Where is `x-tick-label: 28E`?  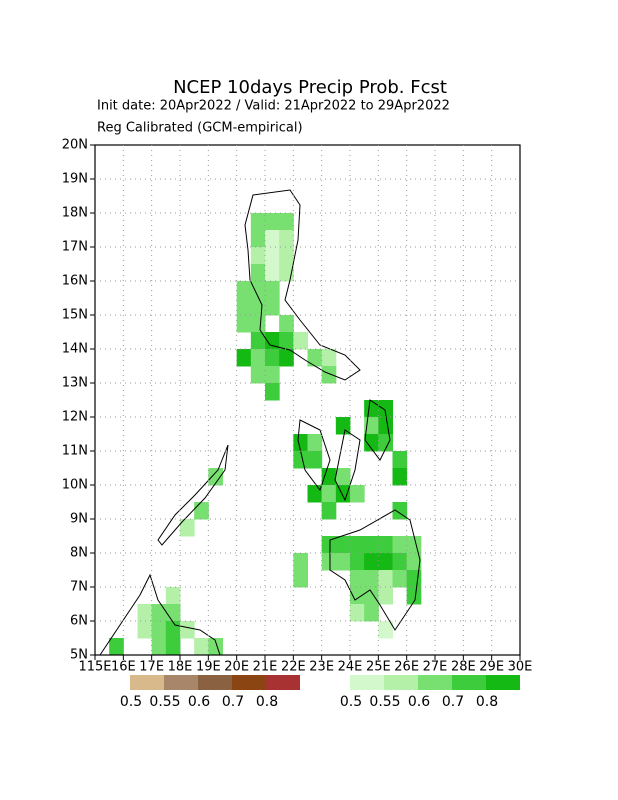
x-tick-label: 28E is located at coordinates (463, 667).